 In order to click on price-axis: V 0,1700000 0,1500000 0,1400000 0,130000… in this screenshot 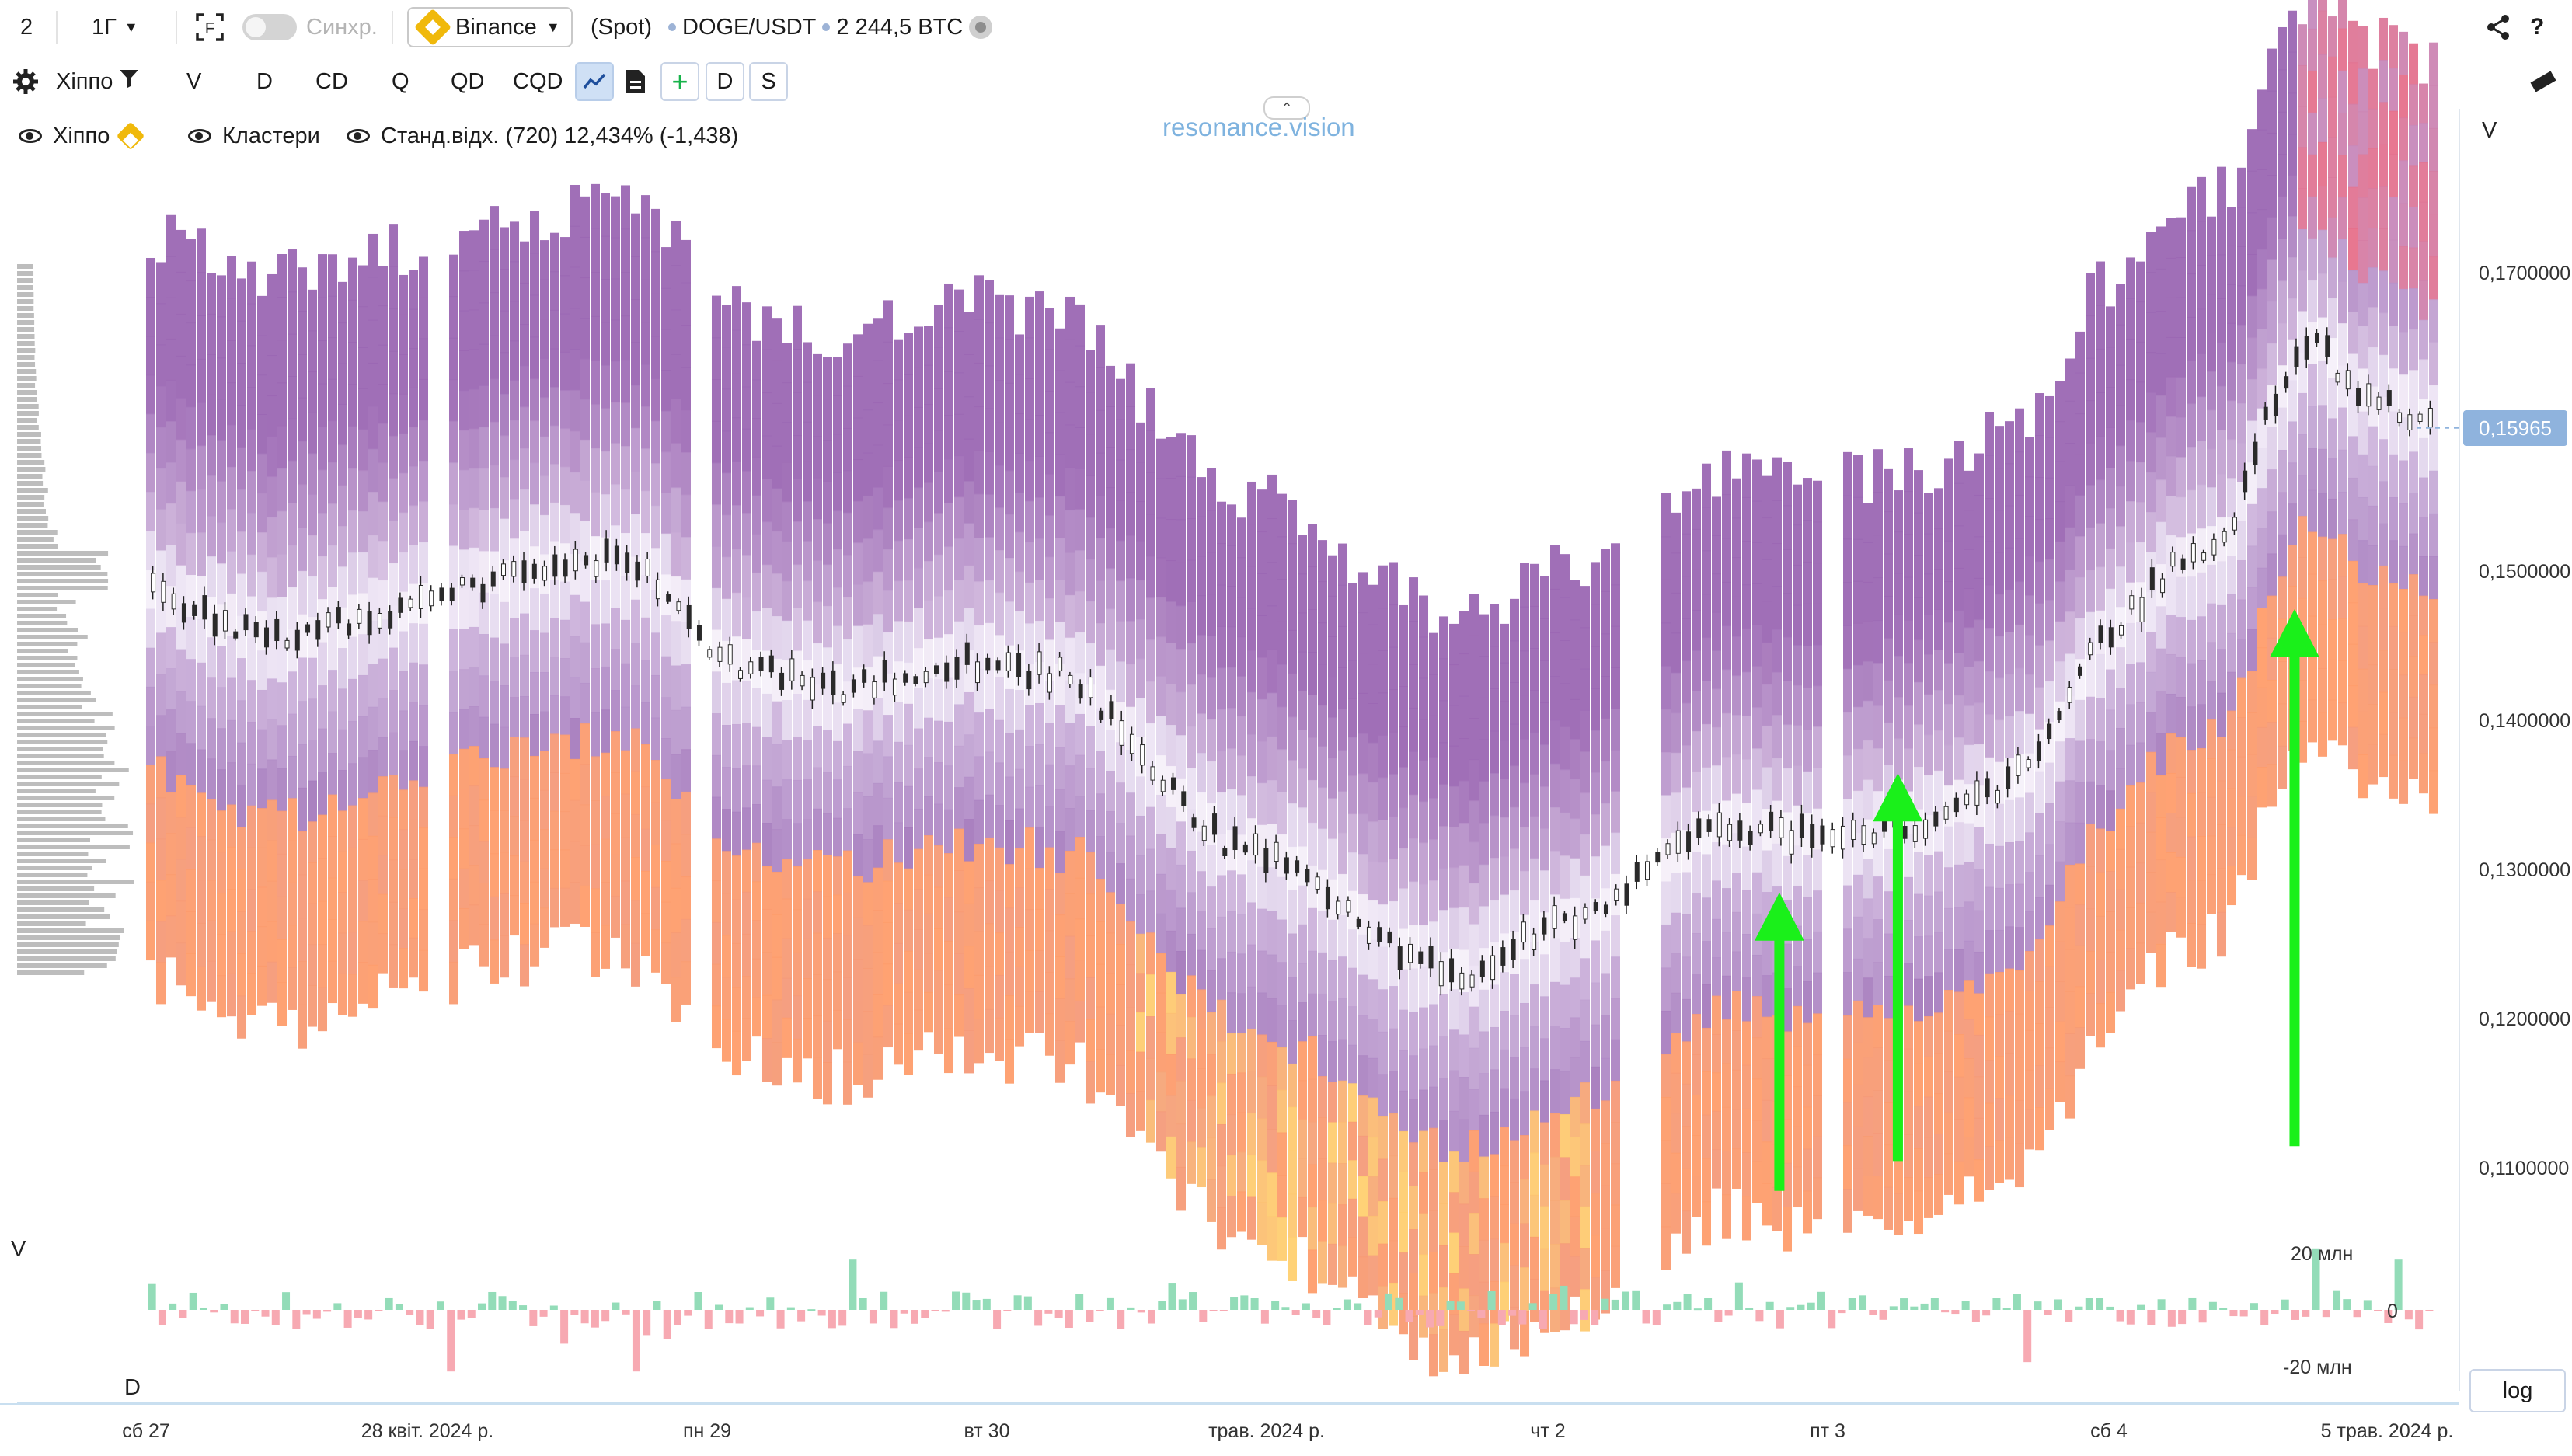, I will do `click(2516, 750)`.